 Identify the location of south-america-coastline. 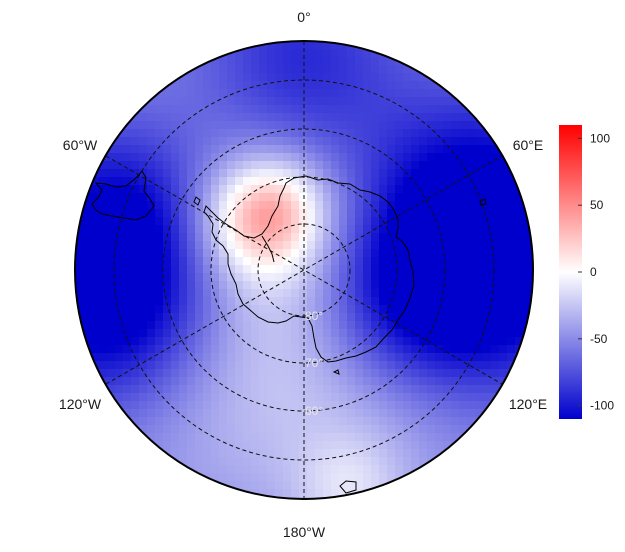
(123, 195).